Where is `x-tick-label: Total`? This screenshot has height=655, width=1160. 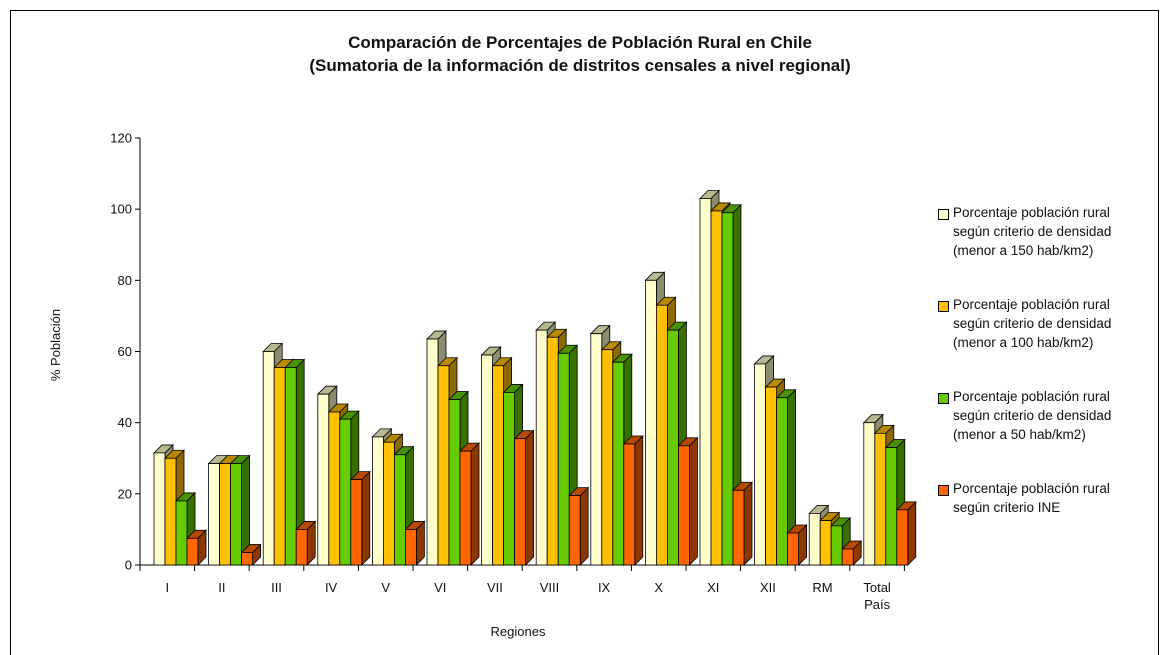 x-tick-label: Total is located at coordinates (877, 587).